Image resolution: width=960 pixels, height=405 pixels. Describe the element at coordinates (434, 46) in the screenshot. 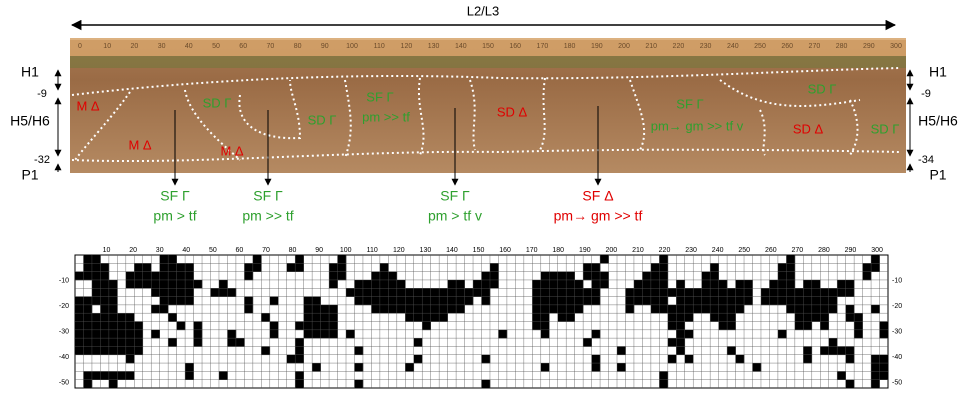

I see `ruler-label: 130` at that location.